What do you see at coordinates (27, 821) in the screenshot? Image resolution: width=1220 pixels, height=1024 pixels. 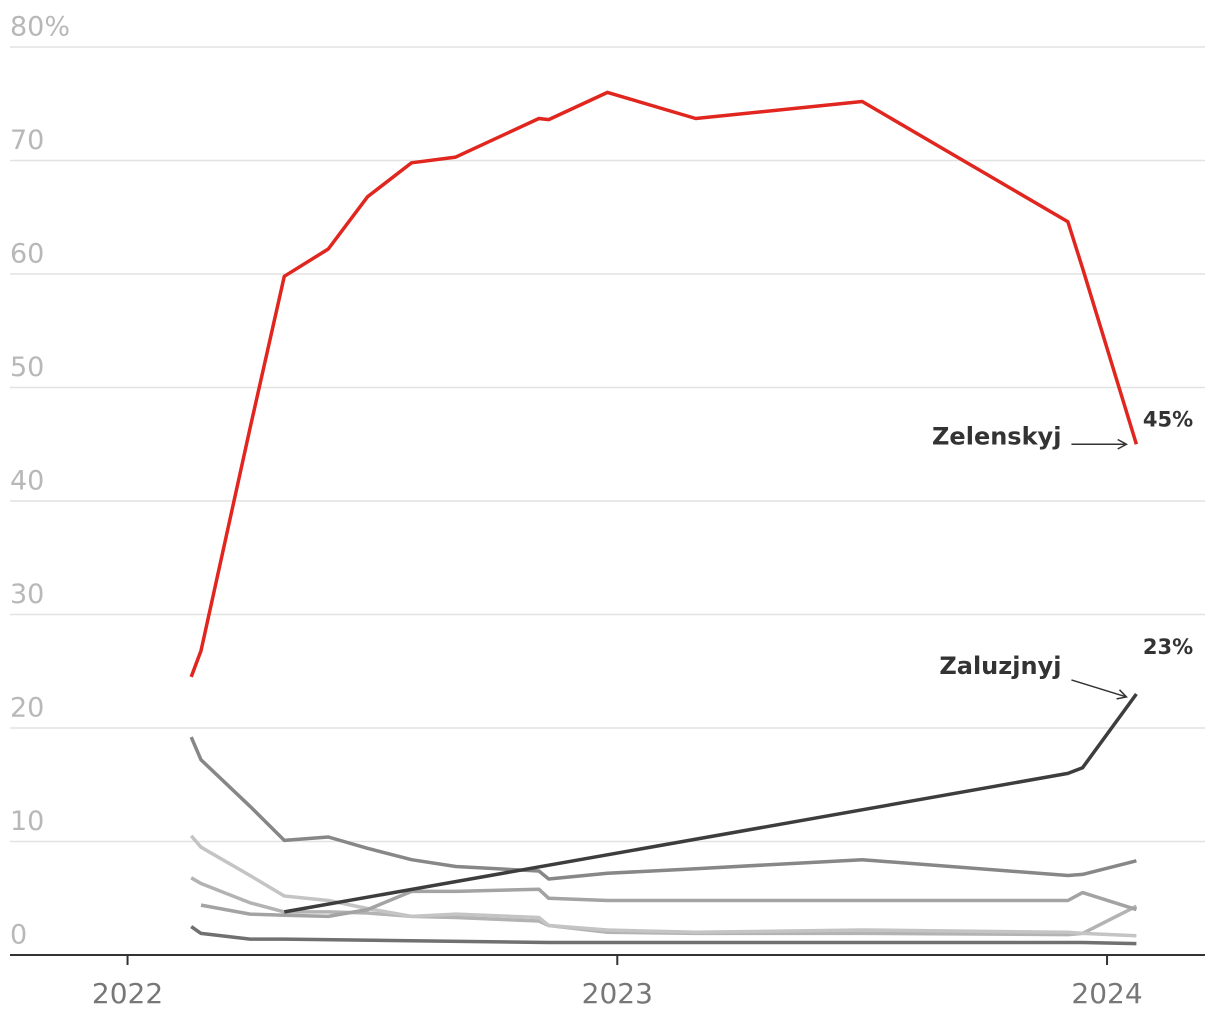 I see `y-tick-label: 10` at bounding box center [27, 821].